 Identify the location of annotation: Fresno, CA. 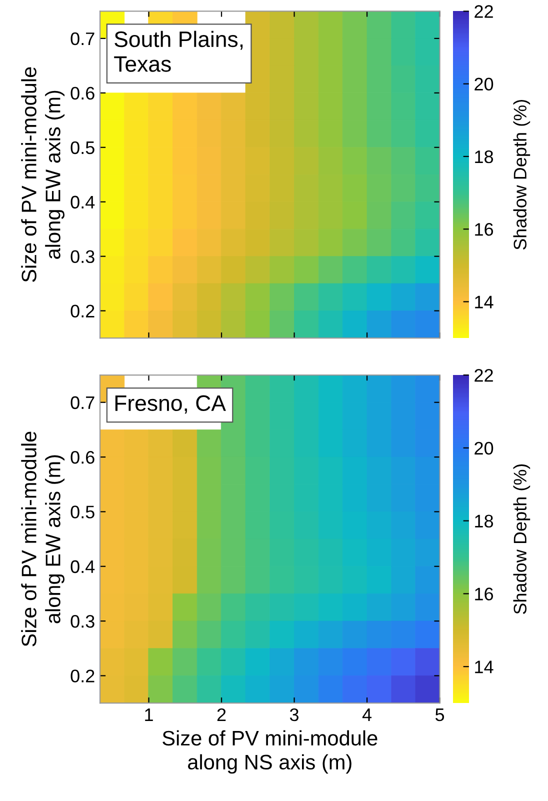
(170, 404).